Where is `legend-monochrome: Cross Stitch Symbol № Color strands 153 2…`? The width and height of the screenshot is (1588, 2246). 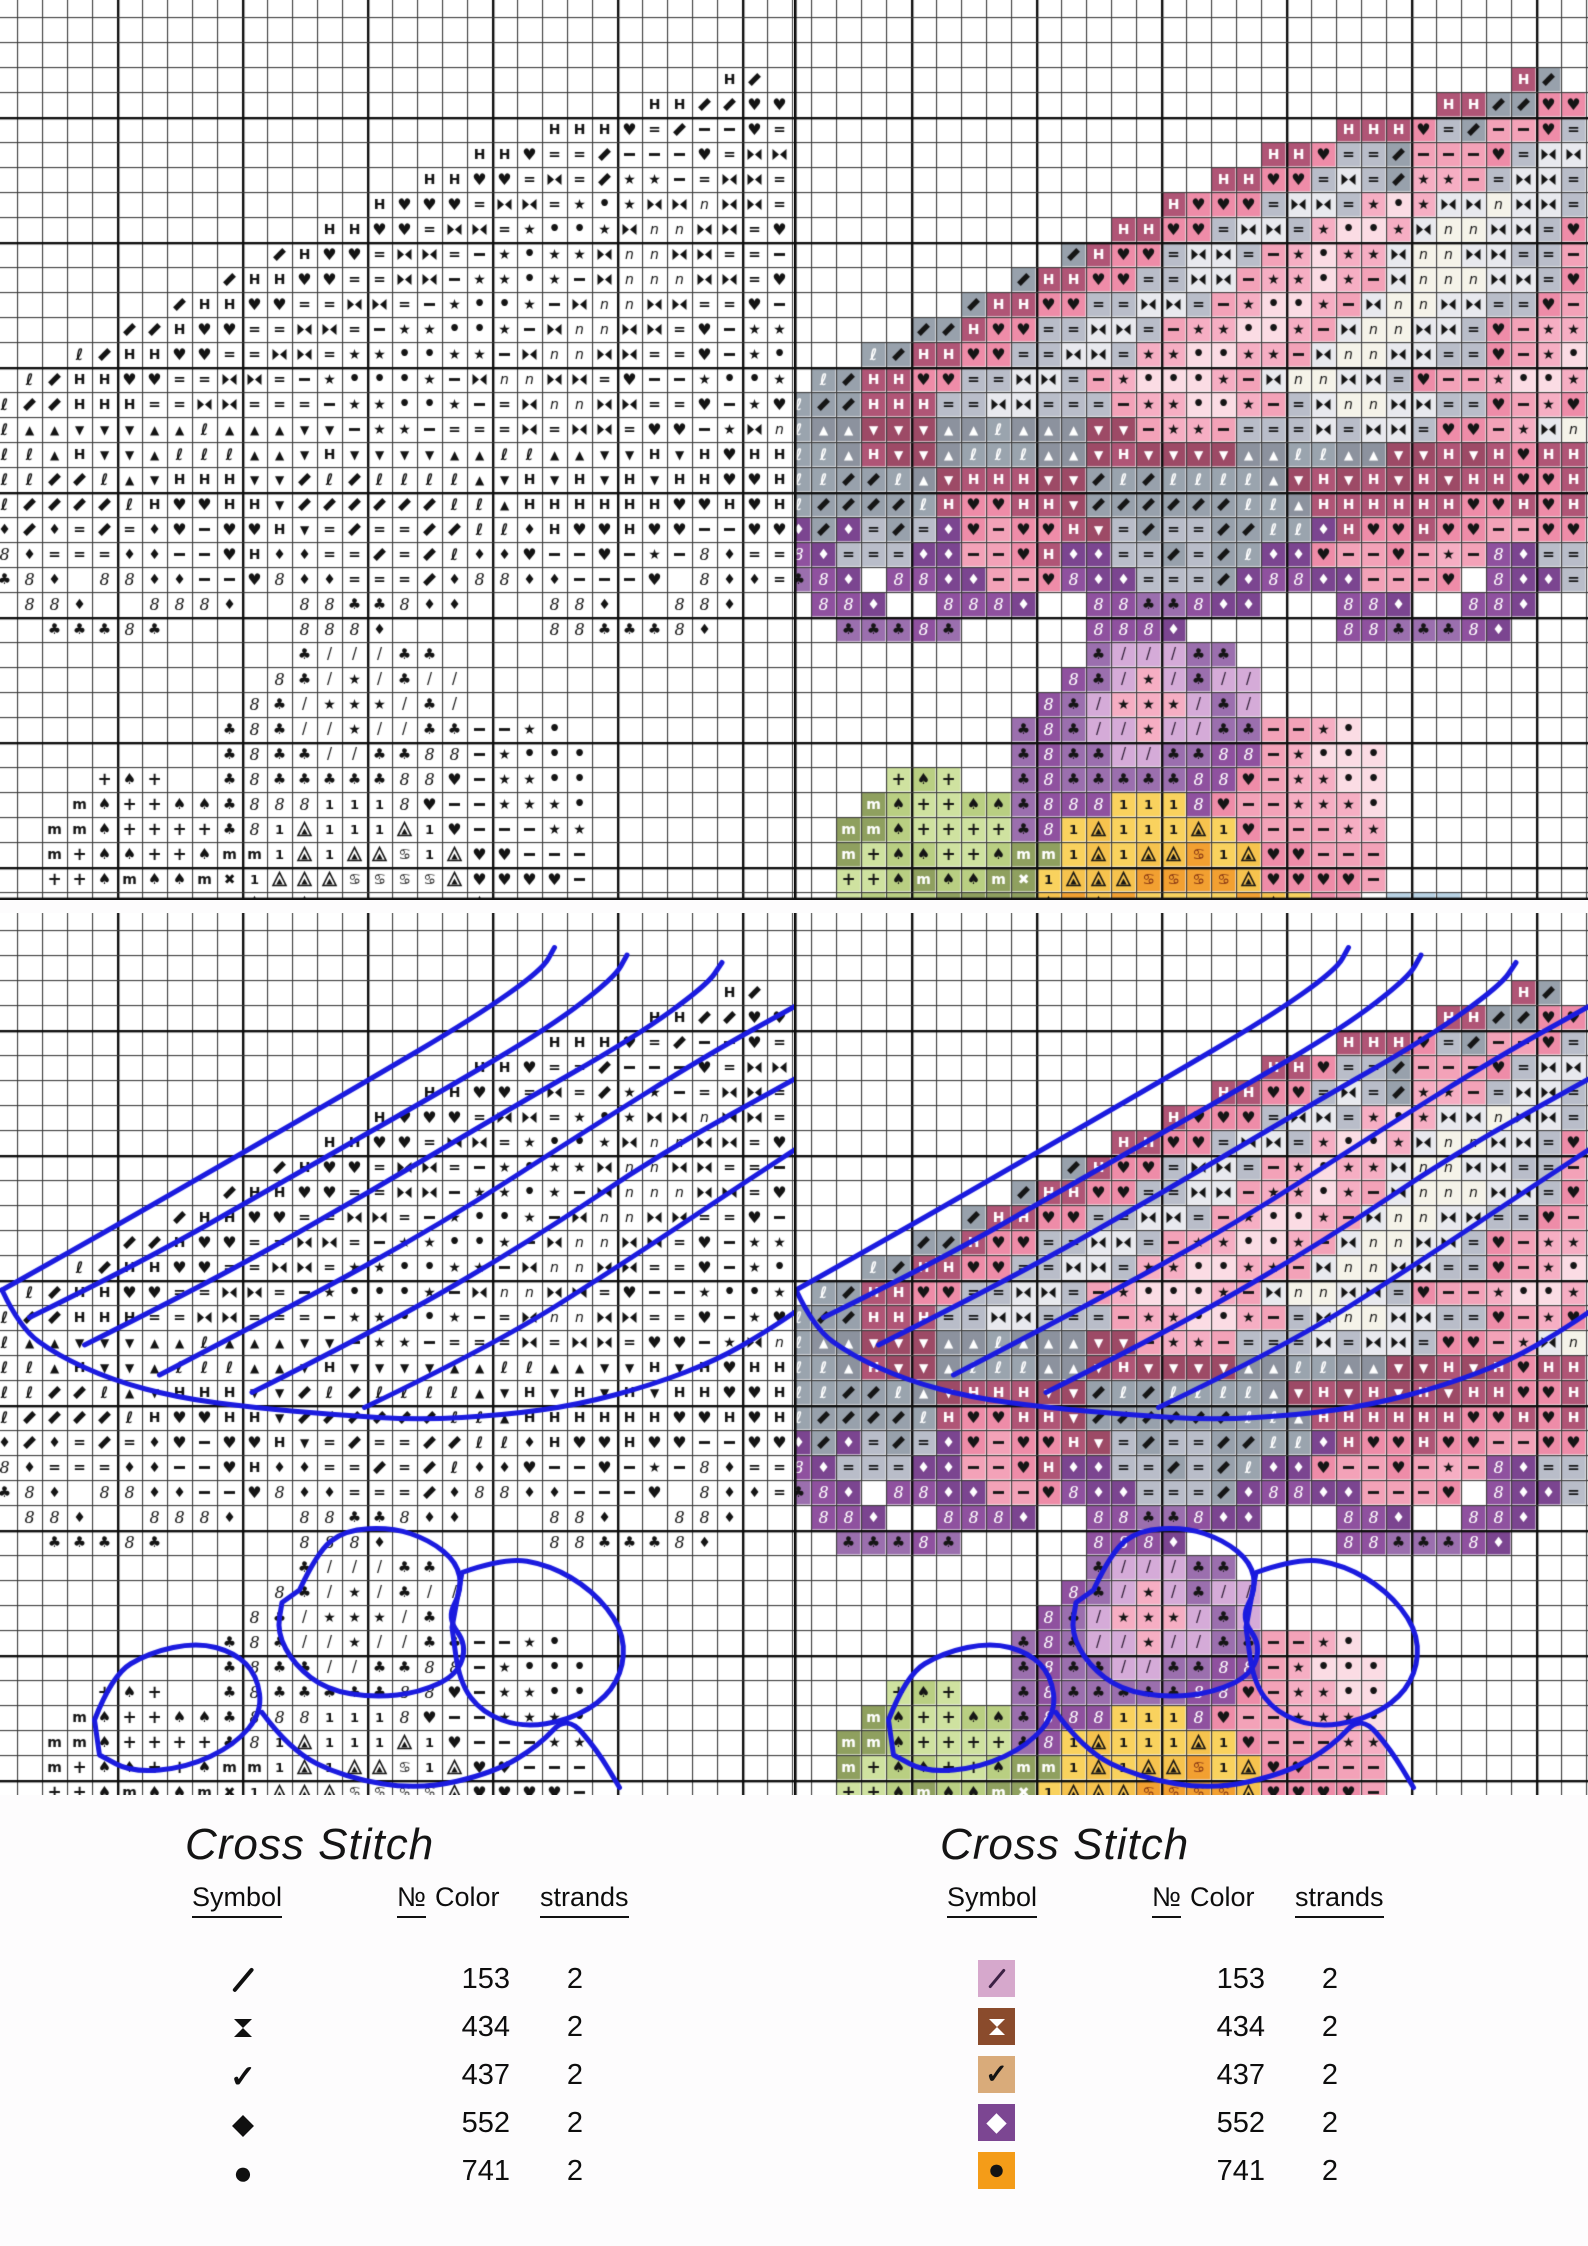
legend-monochrome: Cross Stitch Symbol № Color strands 153 2… is located at coordinates (415, 2027).